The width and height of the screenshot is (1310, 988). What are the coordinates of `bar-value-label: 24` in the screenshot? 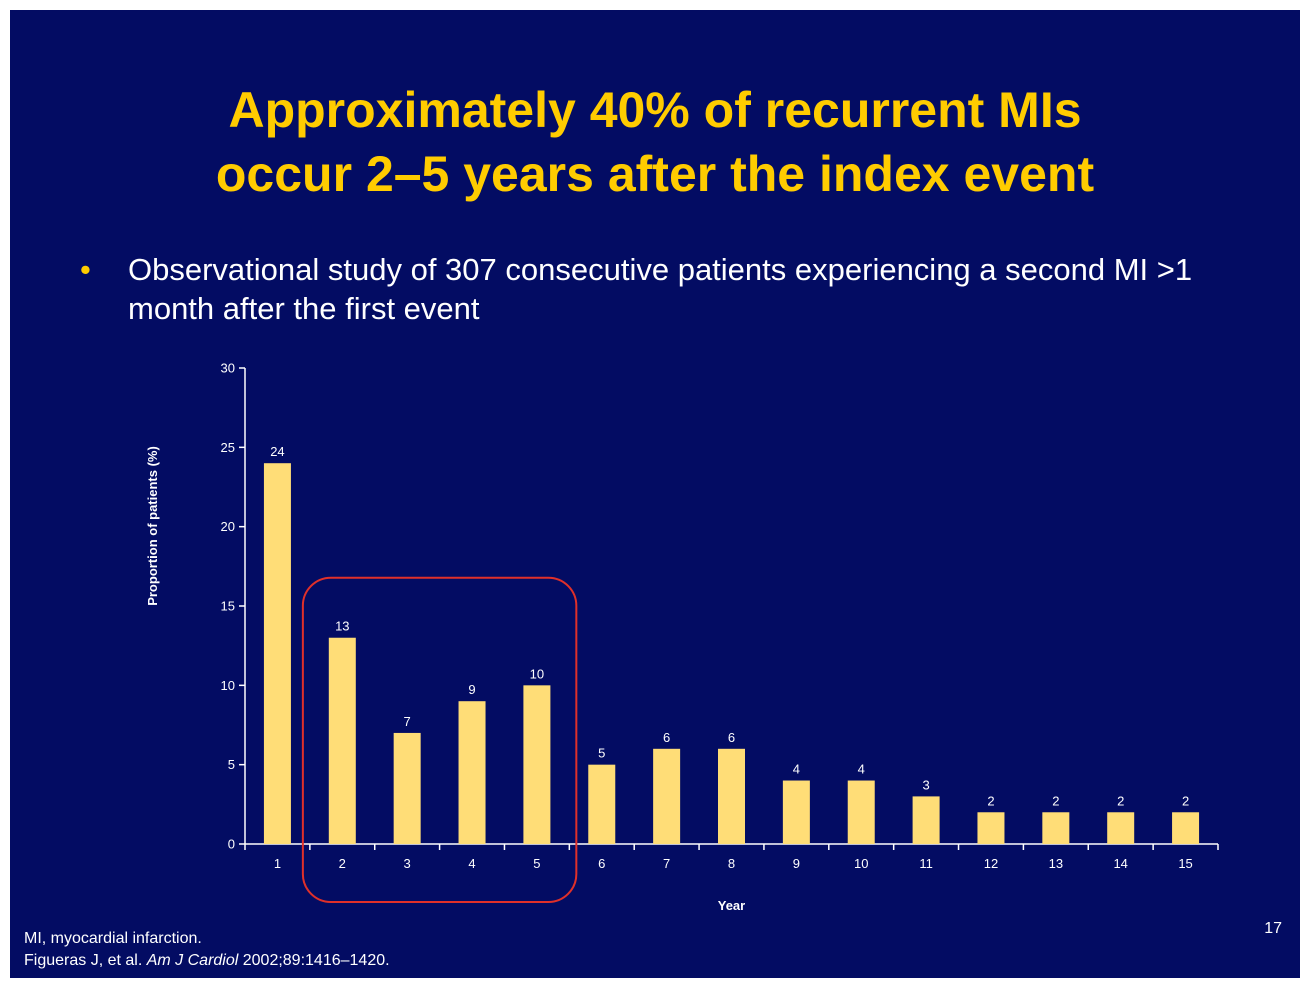 It's located at (277, 451).